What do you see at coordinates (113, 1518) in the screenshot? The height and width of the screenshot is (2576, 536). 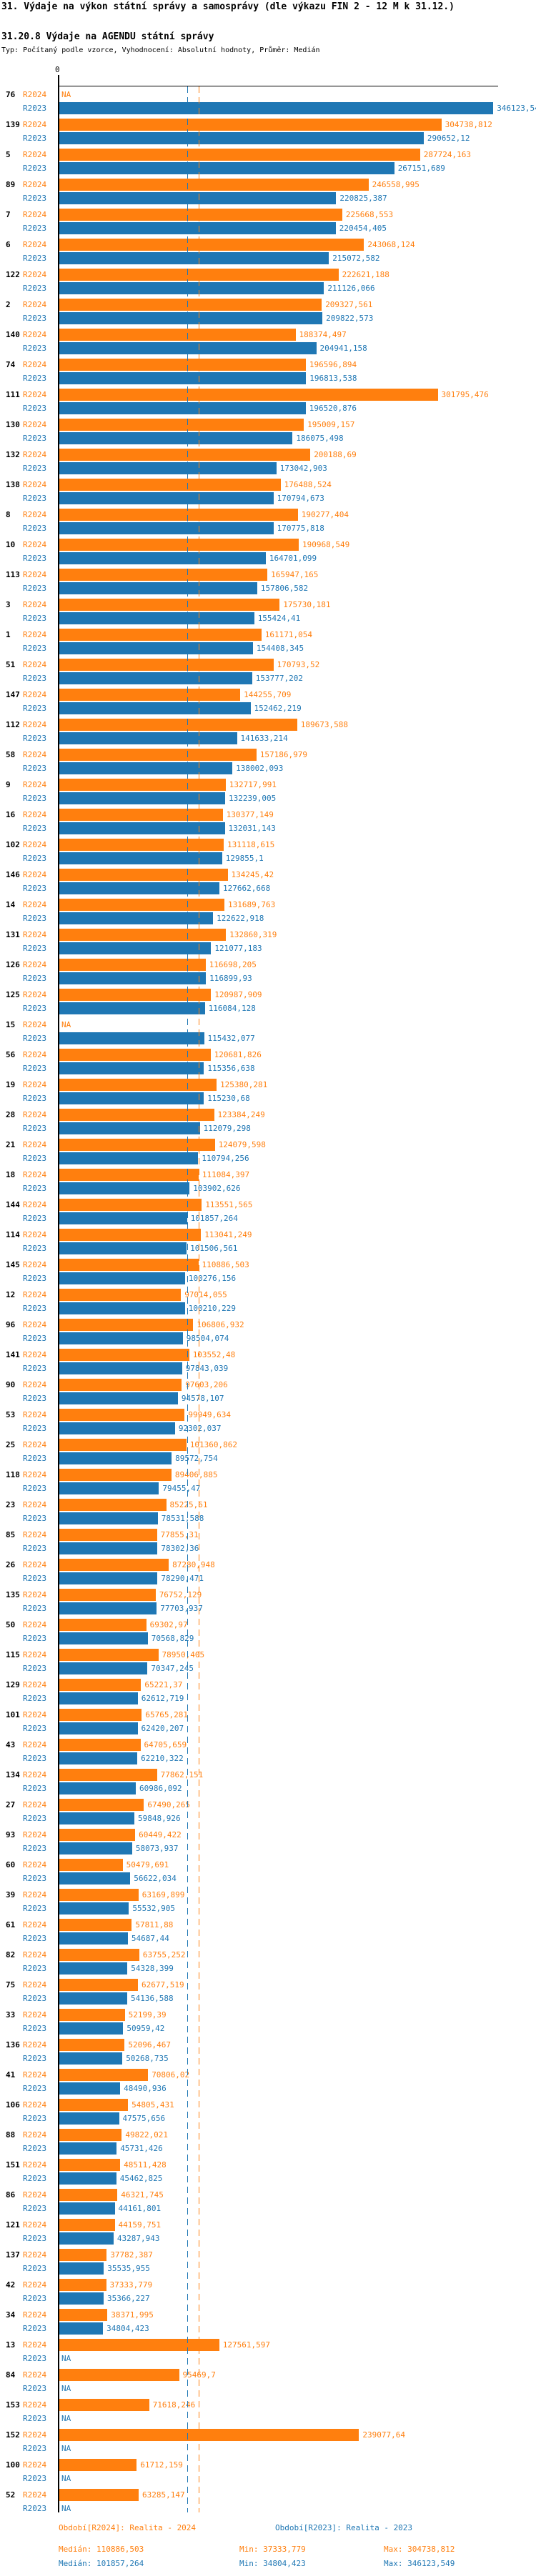 I see `bar-row-r2023: R2023 78531,588` at bounding box center [113, 1518].